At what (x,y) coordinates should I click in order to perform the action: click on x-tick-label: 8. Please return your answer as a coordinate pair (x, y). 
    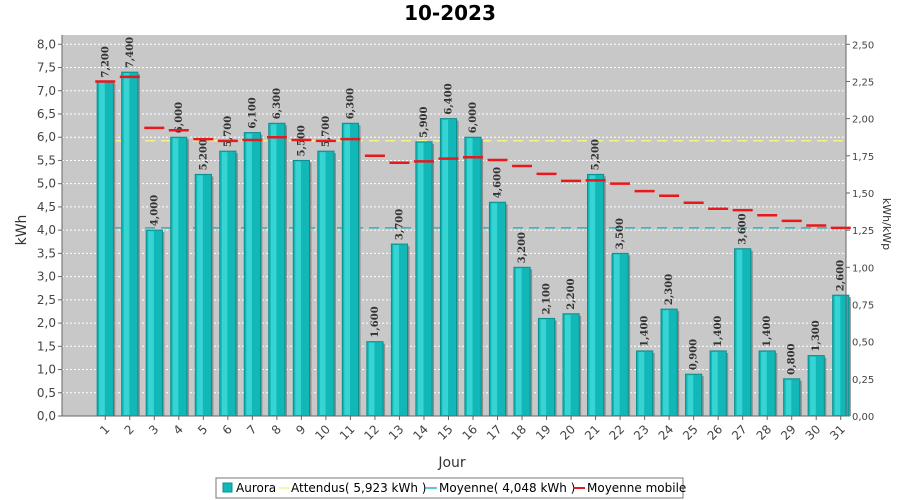
    Looking at the image, I should click on (276, 429).